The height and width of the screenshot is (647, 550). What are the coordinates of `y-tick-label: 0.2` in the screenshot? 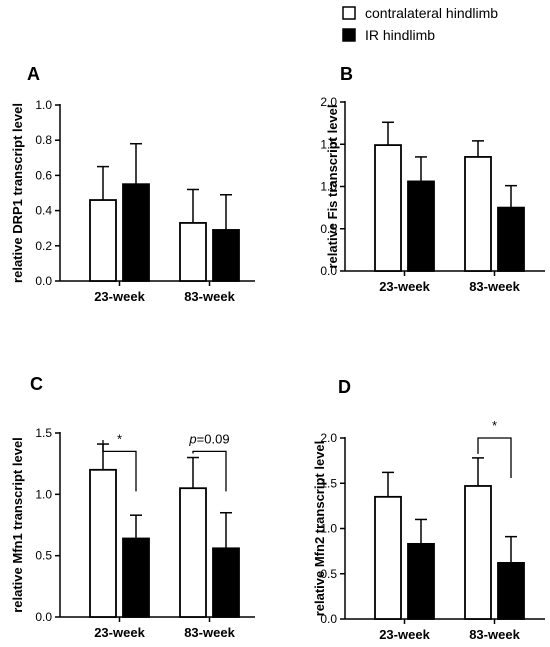 It's located at (43, 246).